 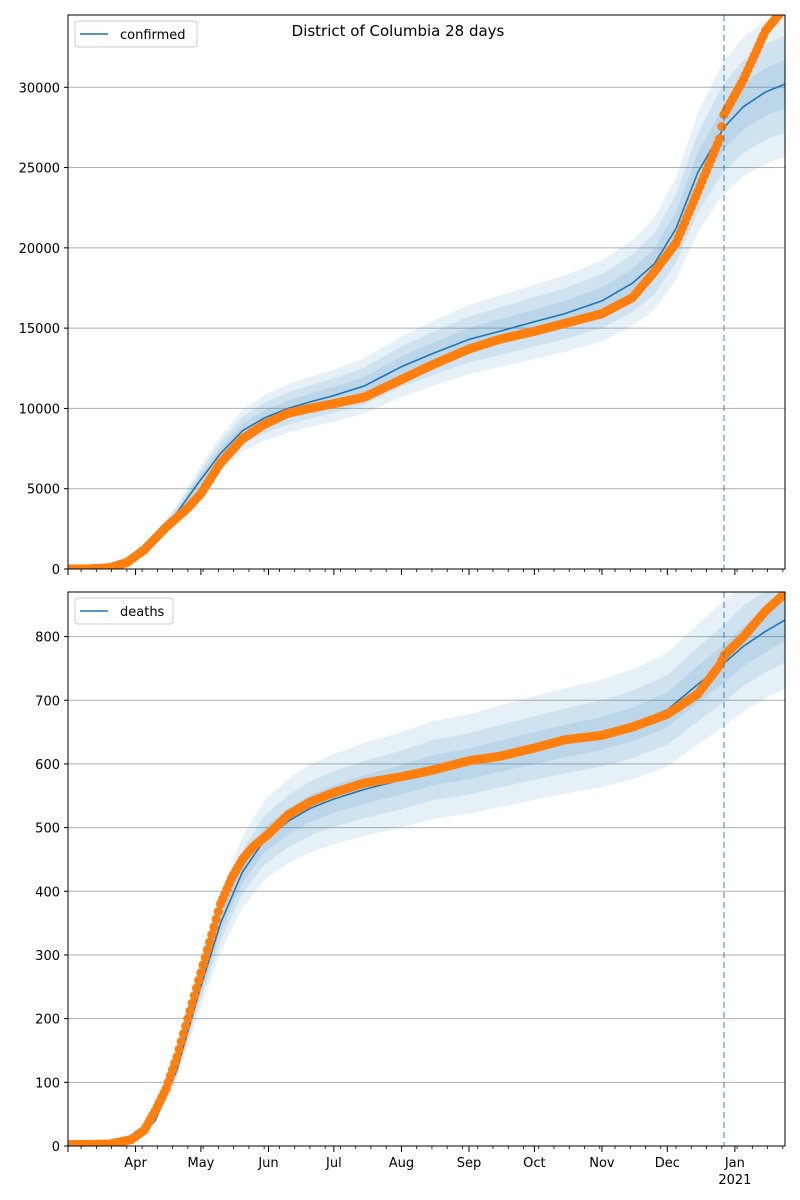 I want to click on x-tick-label: Jun, so click(x=267, y=1163).